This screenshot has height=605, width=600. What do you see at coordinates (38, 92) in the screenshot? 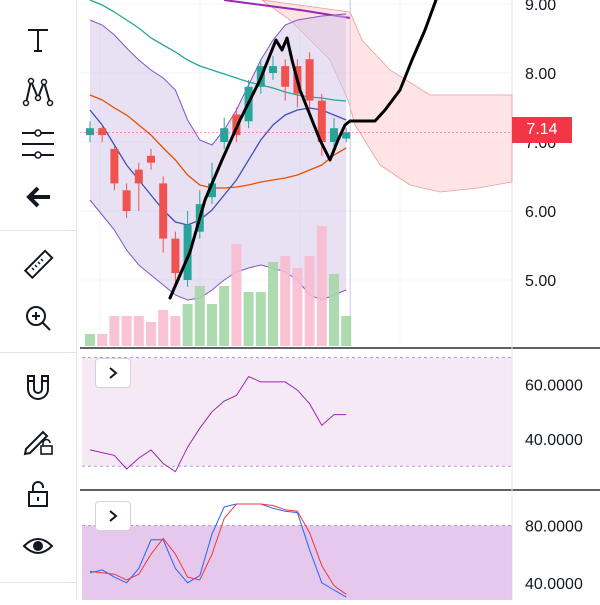
I see `pattern-tool-icon` at bounding box center [38, 92].